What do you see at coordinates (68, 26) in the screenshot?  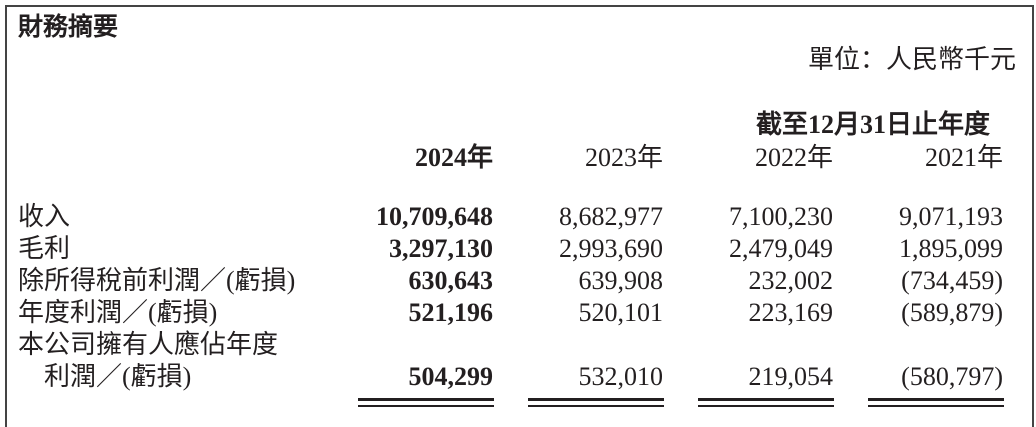 I see `page-title: 財務摘要` at bounding box center [68, 26].